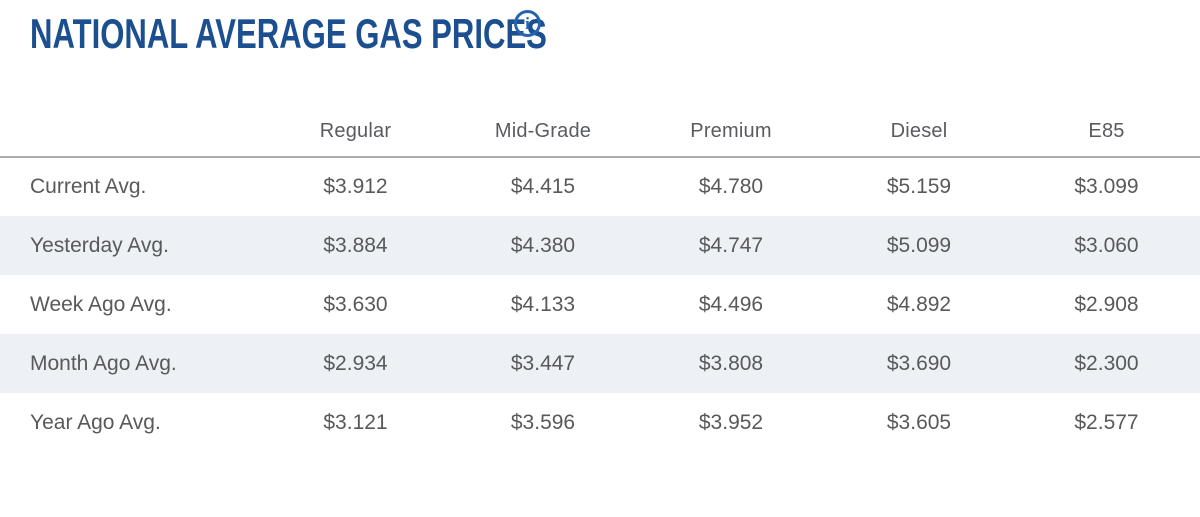 The width and height of the screenshot is (1200, 517). What do you see at coordinates (543, 131) in the screenshot?
I see `column-header-midgrade: Mid-Grade` at bounding box center [543, 131].